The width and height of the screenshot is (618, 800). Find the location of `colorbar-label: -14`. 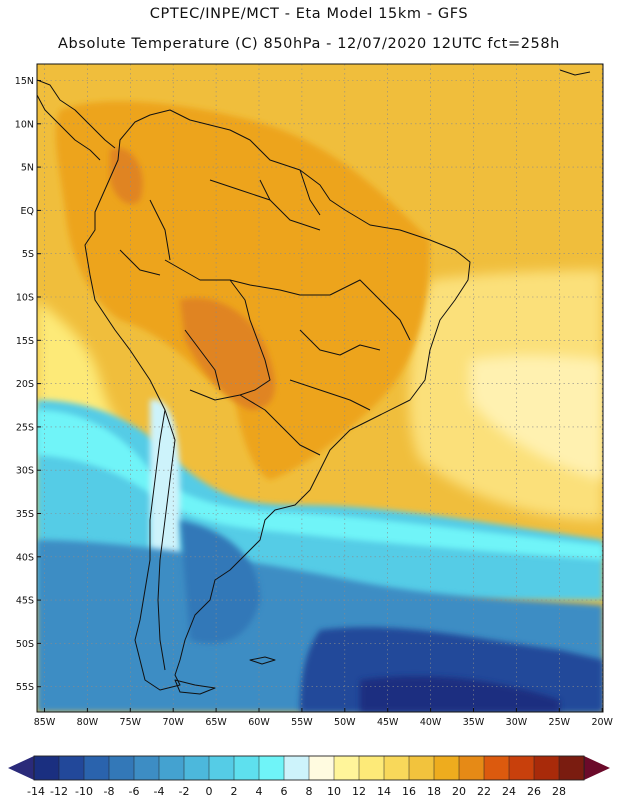

colorbar-label: -14 is located at coordinates (36, 791).